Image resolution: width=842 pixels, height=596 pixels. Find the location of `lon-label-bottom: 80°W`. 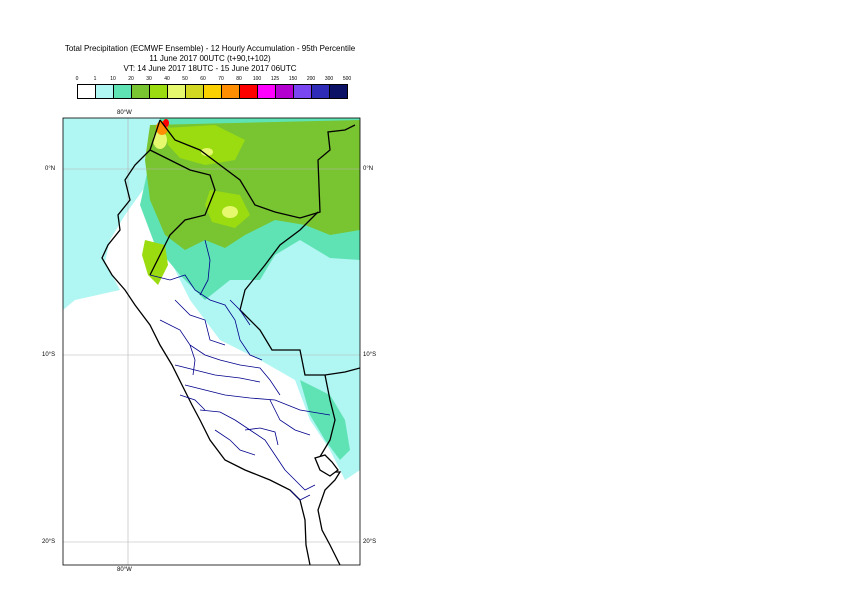

lon-label-bottom: 80°W is located at coordinates (124, 570).